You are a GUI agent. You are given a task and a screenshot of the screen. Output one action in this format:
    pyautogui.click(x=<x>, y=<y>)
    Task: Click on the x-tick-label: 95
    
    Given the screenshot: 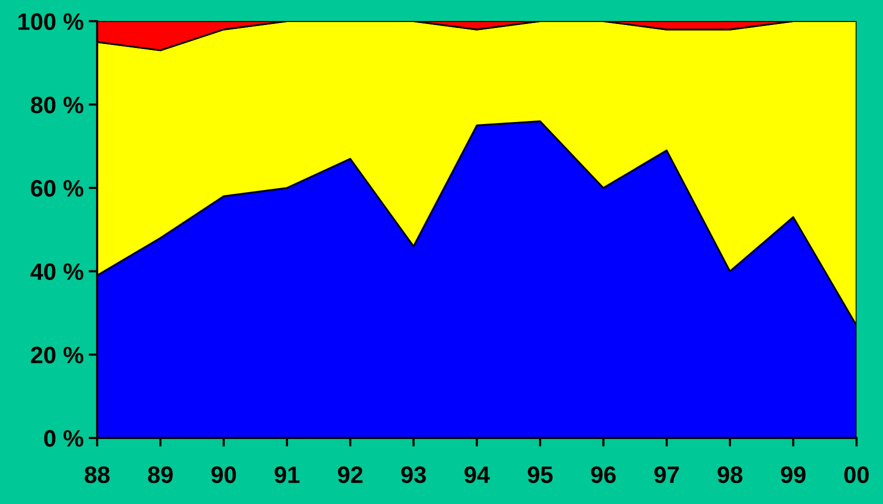 What is the action you would take?
    pyautogui.click(x=540, y=475)
    